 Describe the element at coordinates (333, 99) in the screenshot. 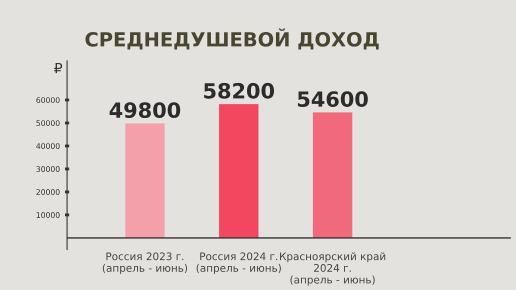

I see `data-label: 54600` at that location.